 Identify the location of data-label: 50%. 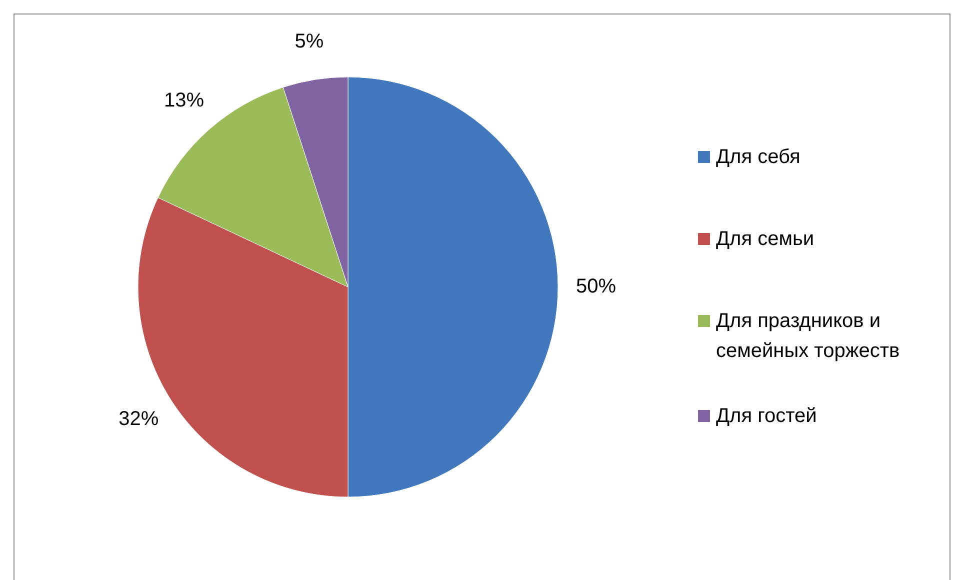
(596, 286).